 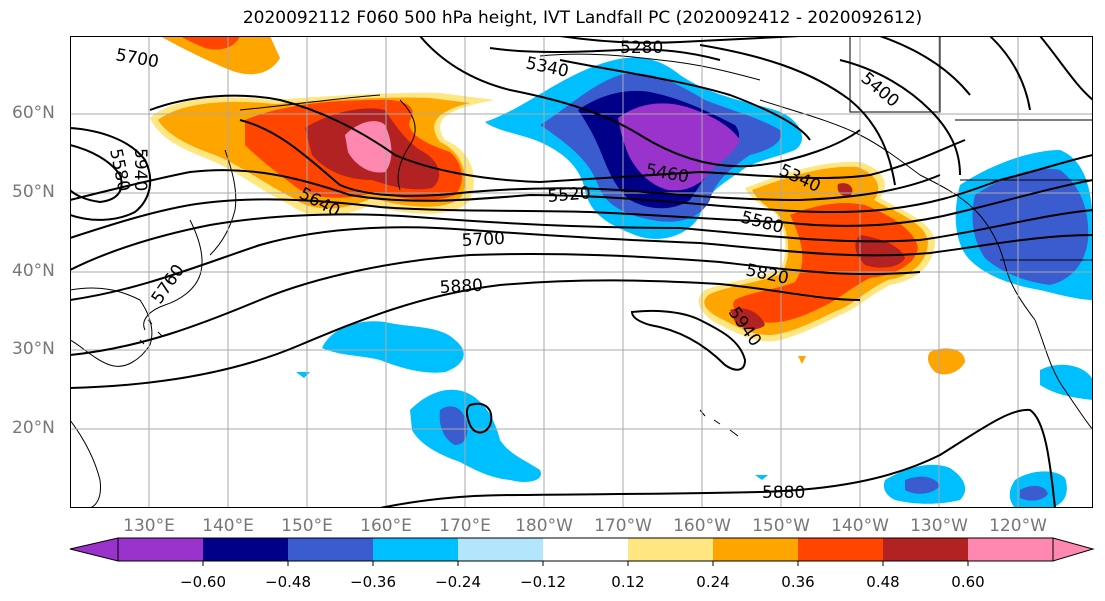 What do you see at coordinates (386, 526) in the screenshot?
I see `lon-label: 160°E` at bounding box center [386, 526].